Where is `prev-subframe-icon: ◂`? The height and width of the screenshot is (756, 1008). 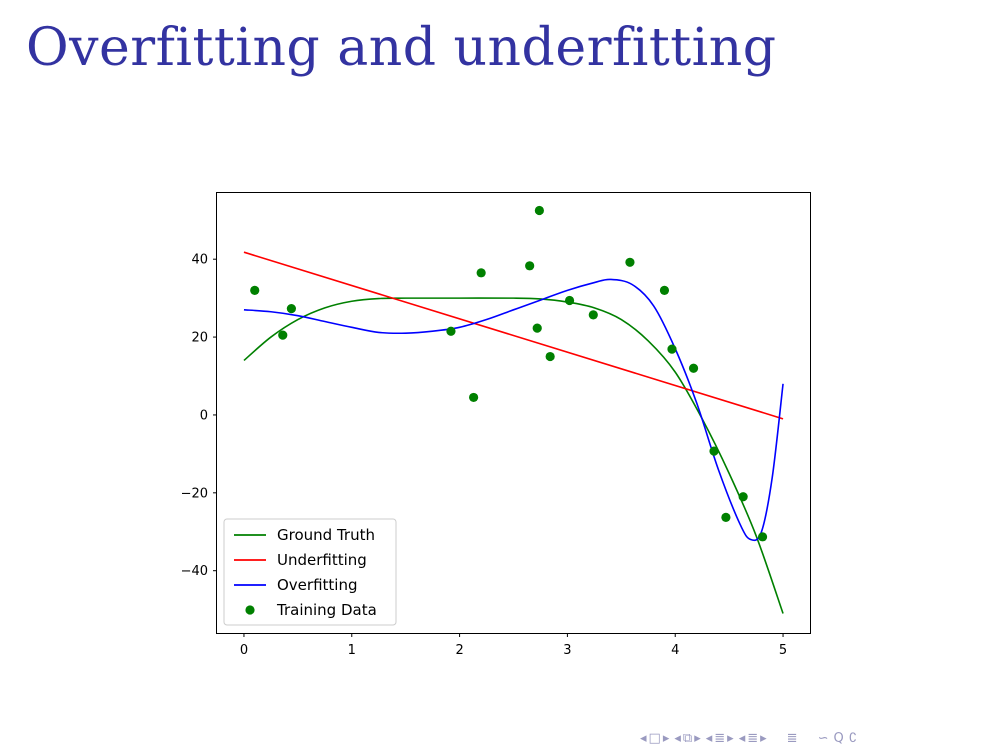
prev-subframe-icon: ◂ is located at coordinates (677, 738).